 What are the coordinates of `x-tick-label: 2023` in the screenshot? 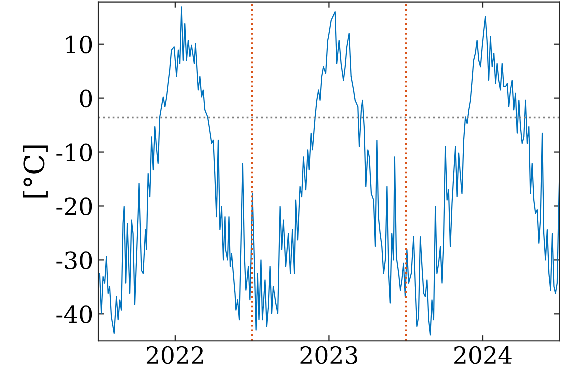 It's located at (329, 355).